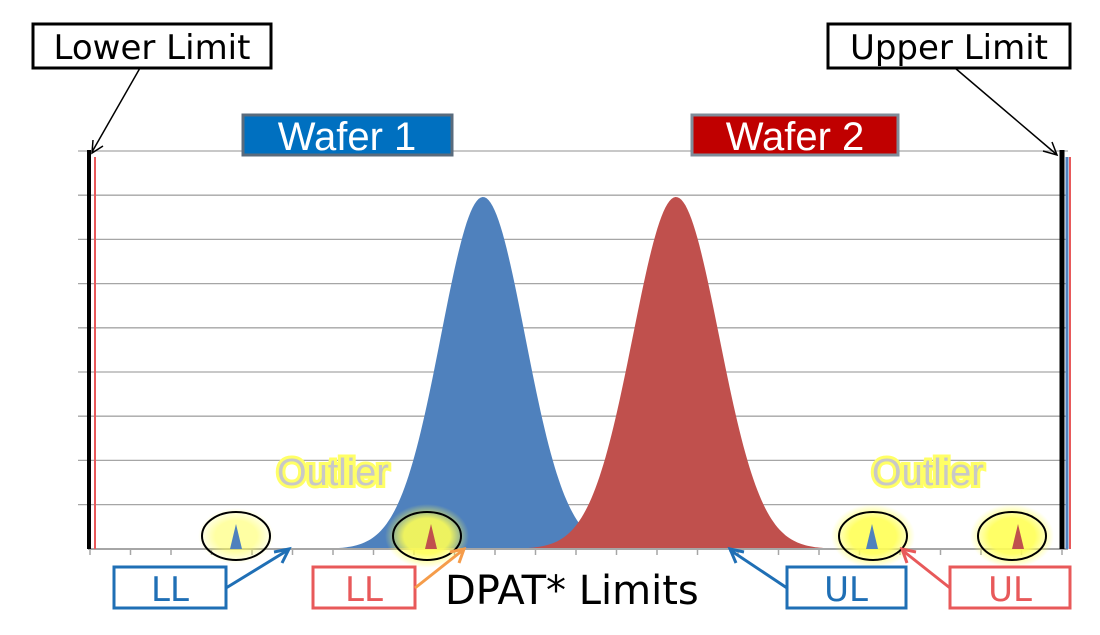 This screenshot has height=635, width=1100. I want to click on wafer2-label: Wafer 2, so click(795, 137).